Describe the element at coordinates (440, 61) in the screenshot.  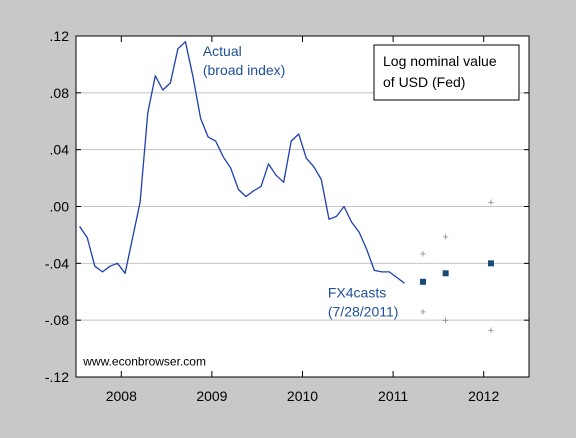
I see `legend-text: Log nominal value` at that location.